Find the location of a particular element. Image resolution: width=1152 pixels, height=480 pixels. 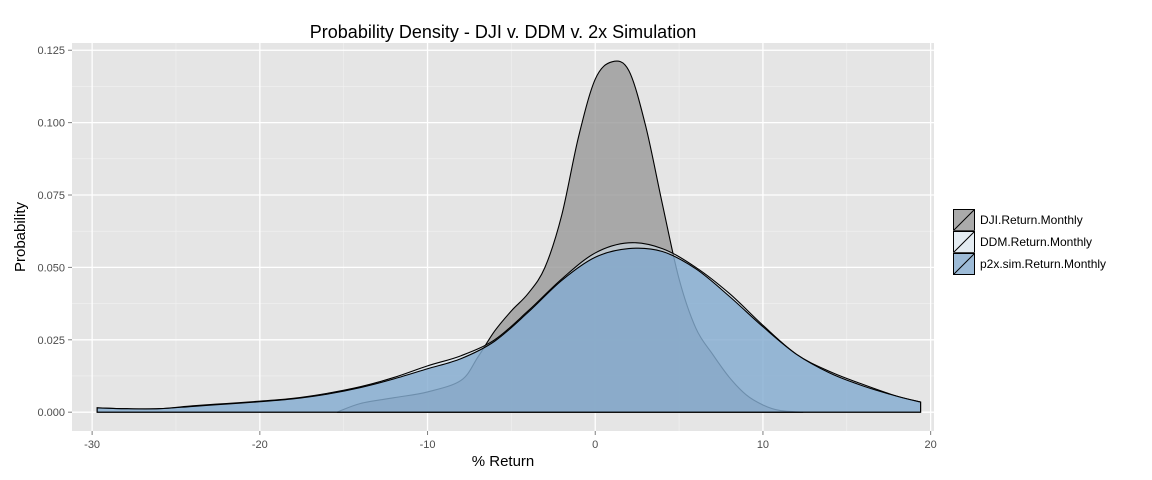

x-tick-label: -20 is located at coordinates (260, 445).